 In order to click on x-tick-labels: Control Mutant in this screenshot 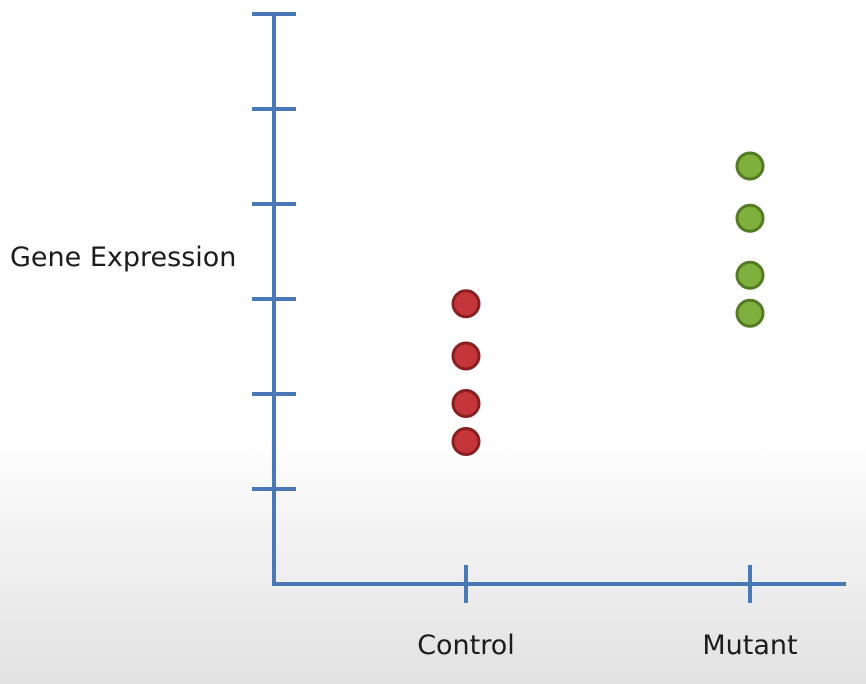, I will do `click(607, 645)`.